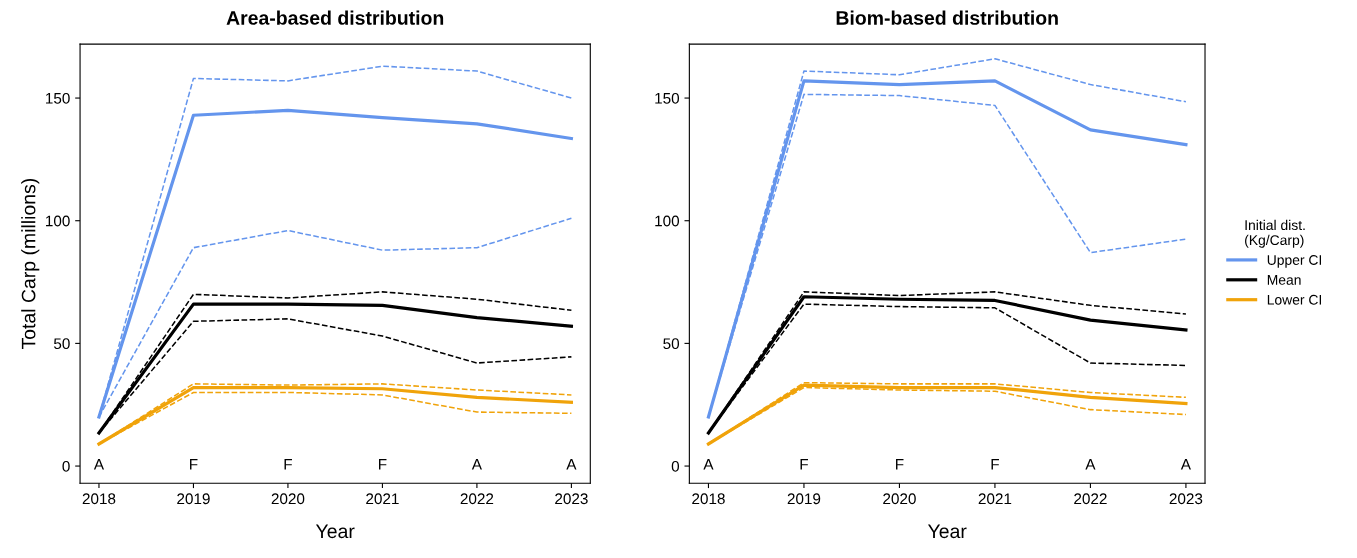  I want to click on legend-label: Lower CI, so click(1294, 299).